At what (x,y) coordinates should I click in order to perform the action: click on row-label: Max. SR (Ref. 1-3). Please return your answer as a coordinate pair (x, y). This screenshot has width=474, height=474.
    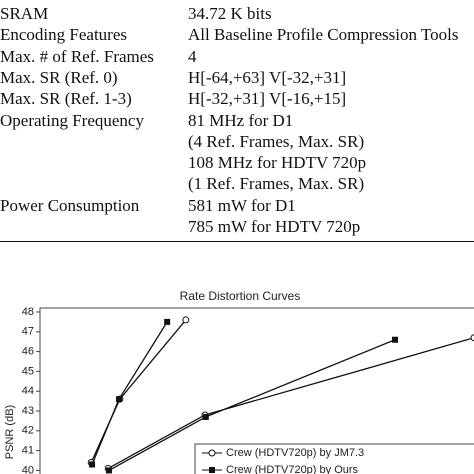
    Looking at the image, I should click on (66, 99).